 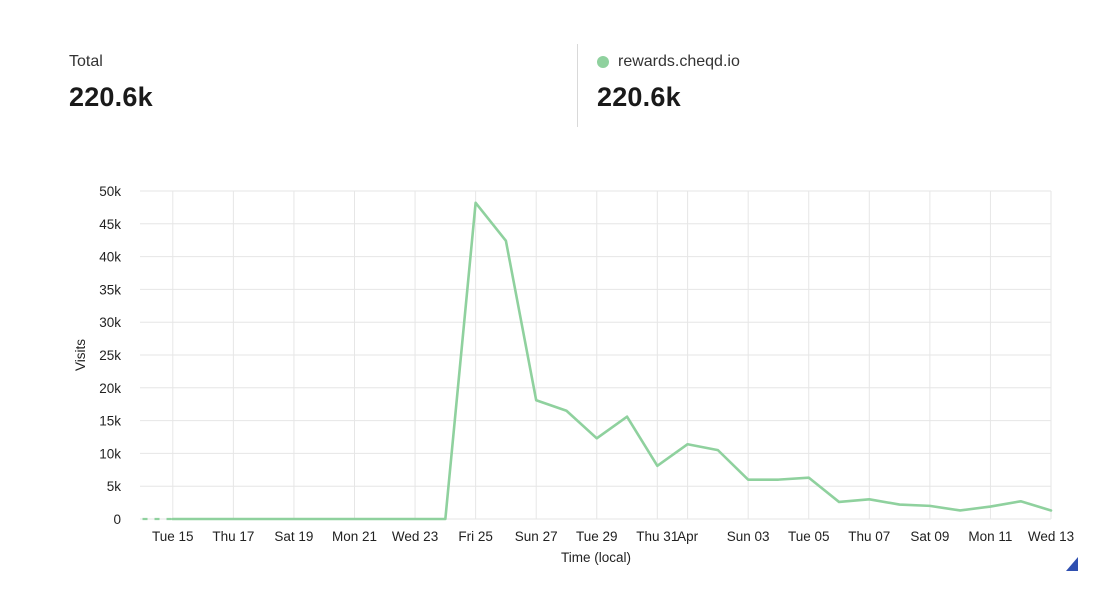 I want to click on y-tick-label: 25k, so click(x=110, y=355).